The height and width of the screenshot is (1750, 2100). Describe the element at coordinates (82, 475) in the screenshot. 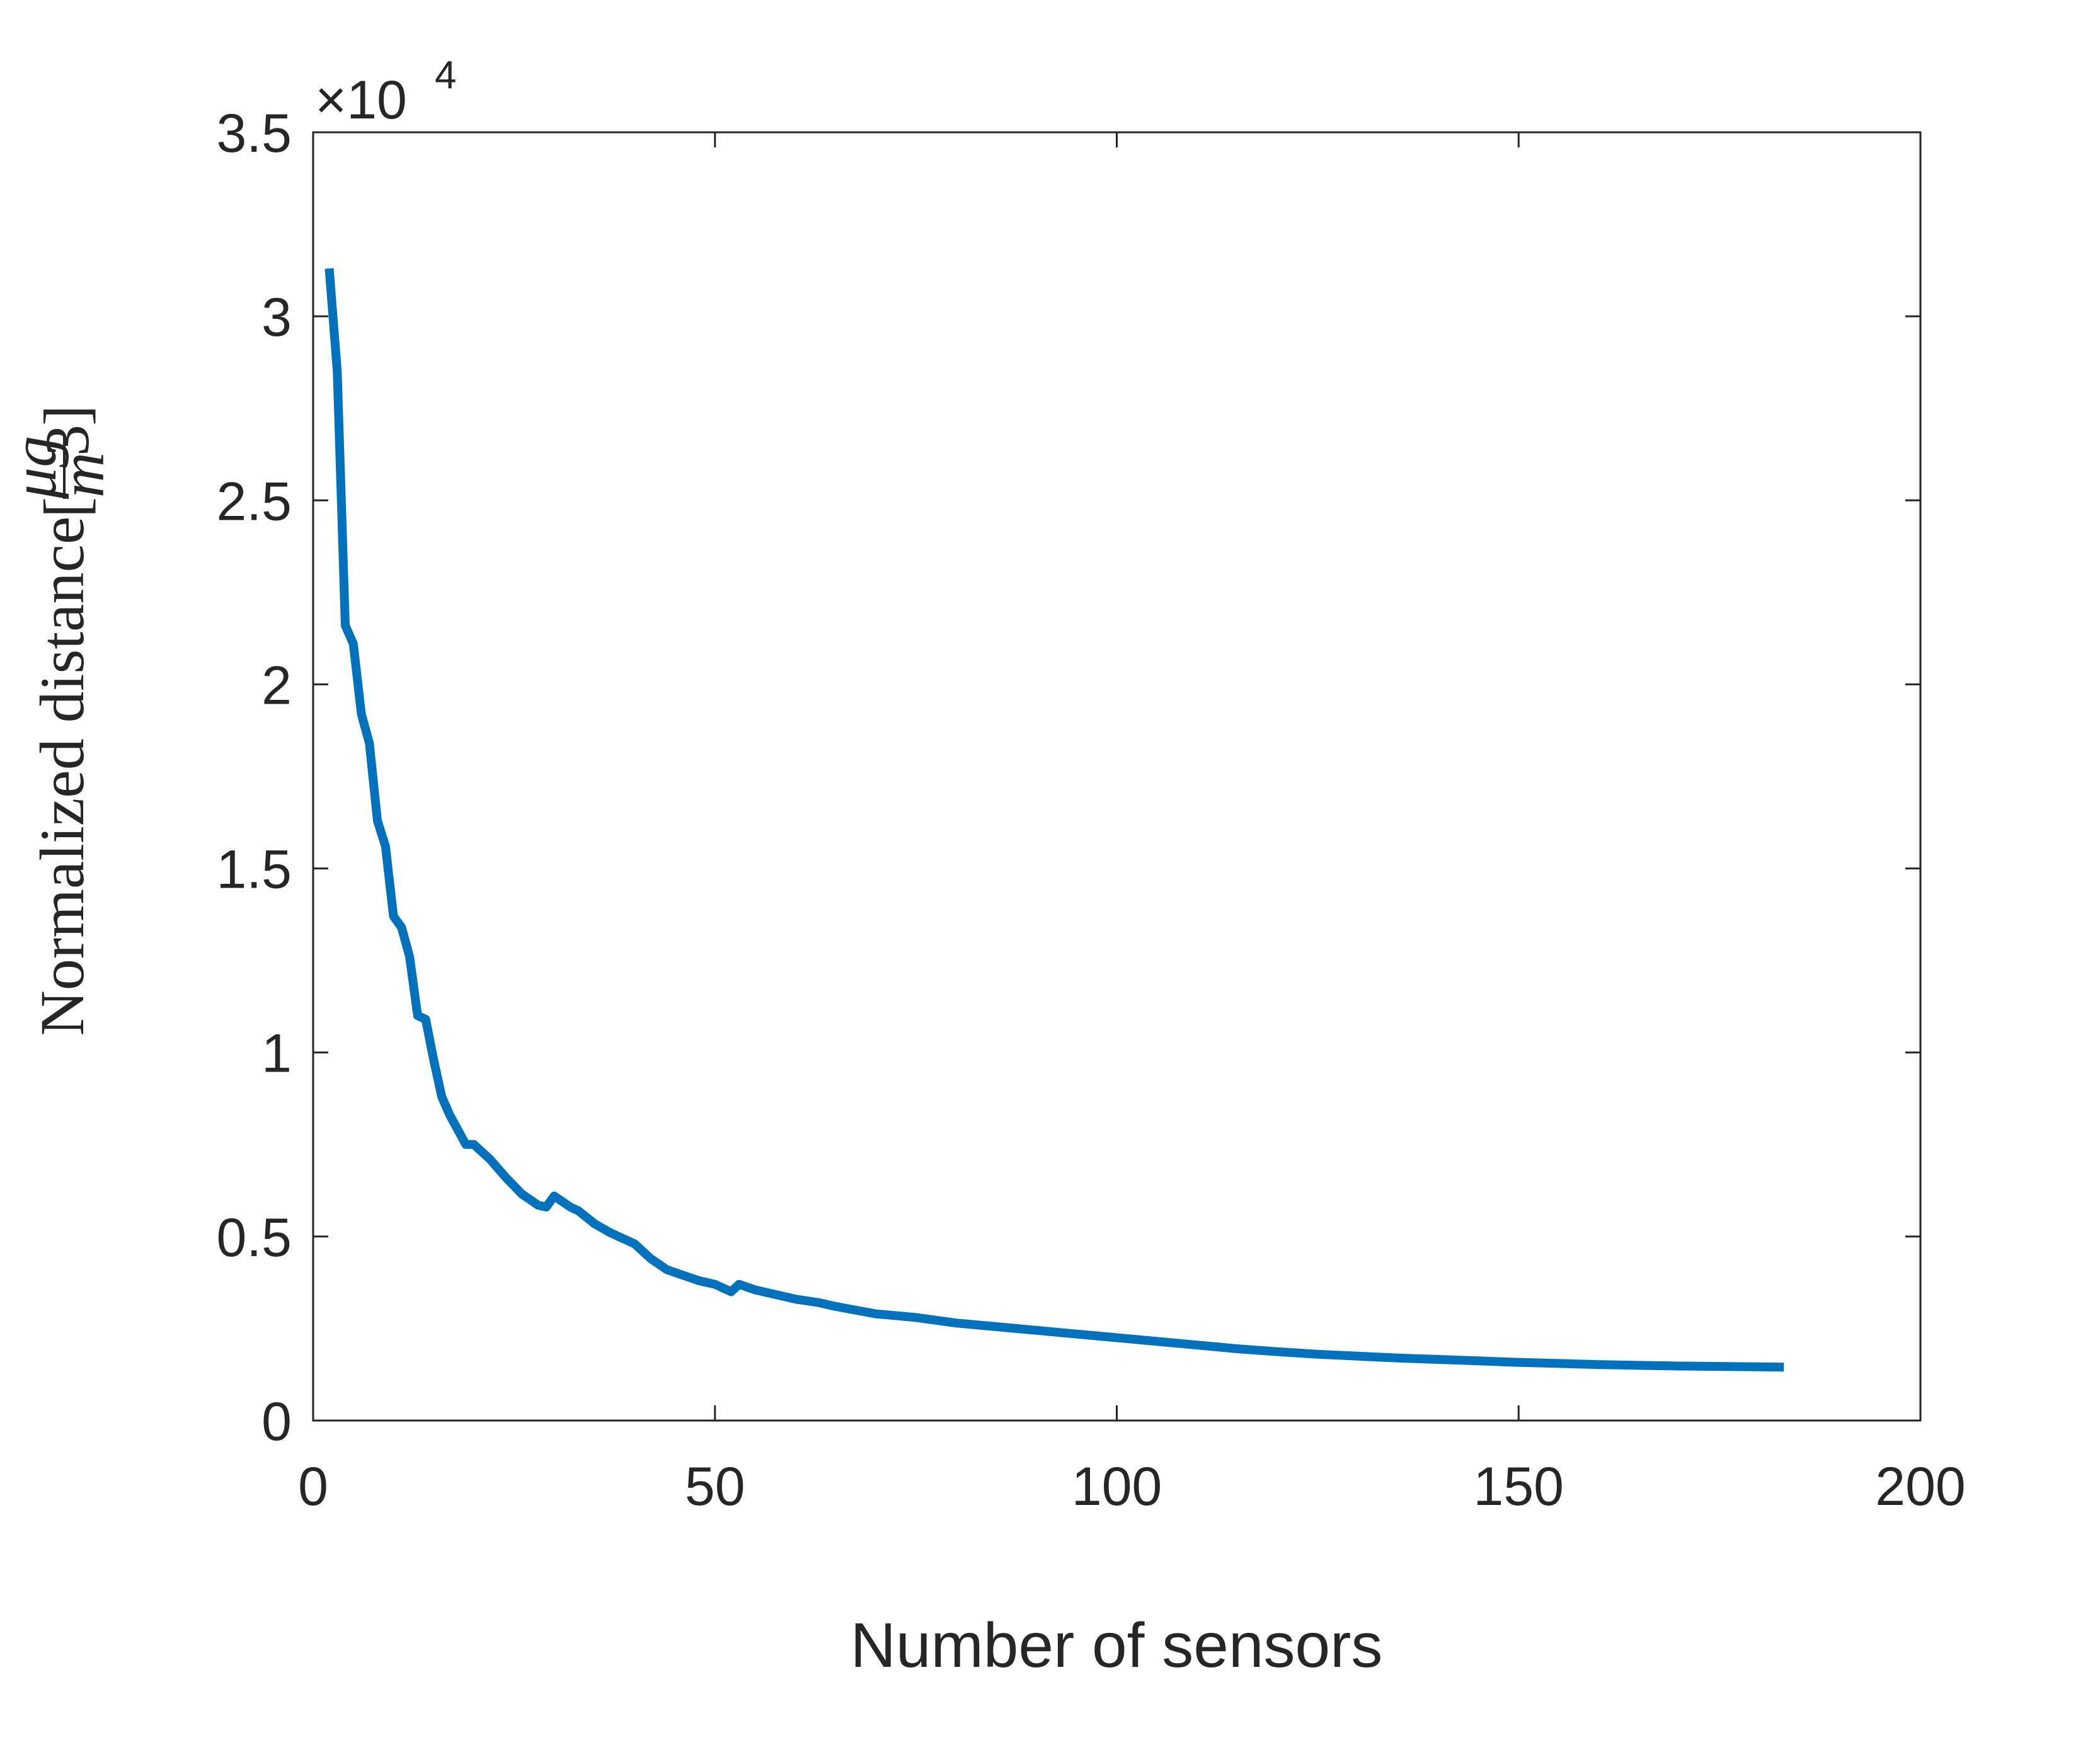

I see `unit-denominator-base: m` at that location.